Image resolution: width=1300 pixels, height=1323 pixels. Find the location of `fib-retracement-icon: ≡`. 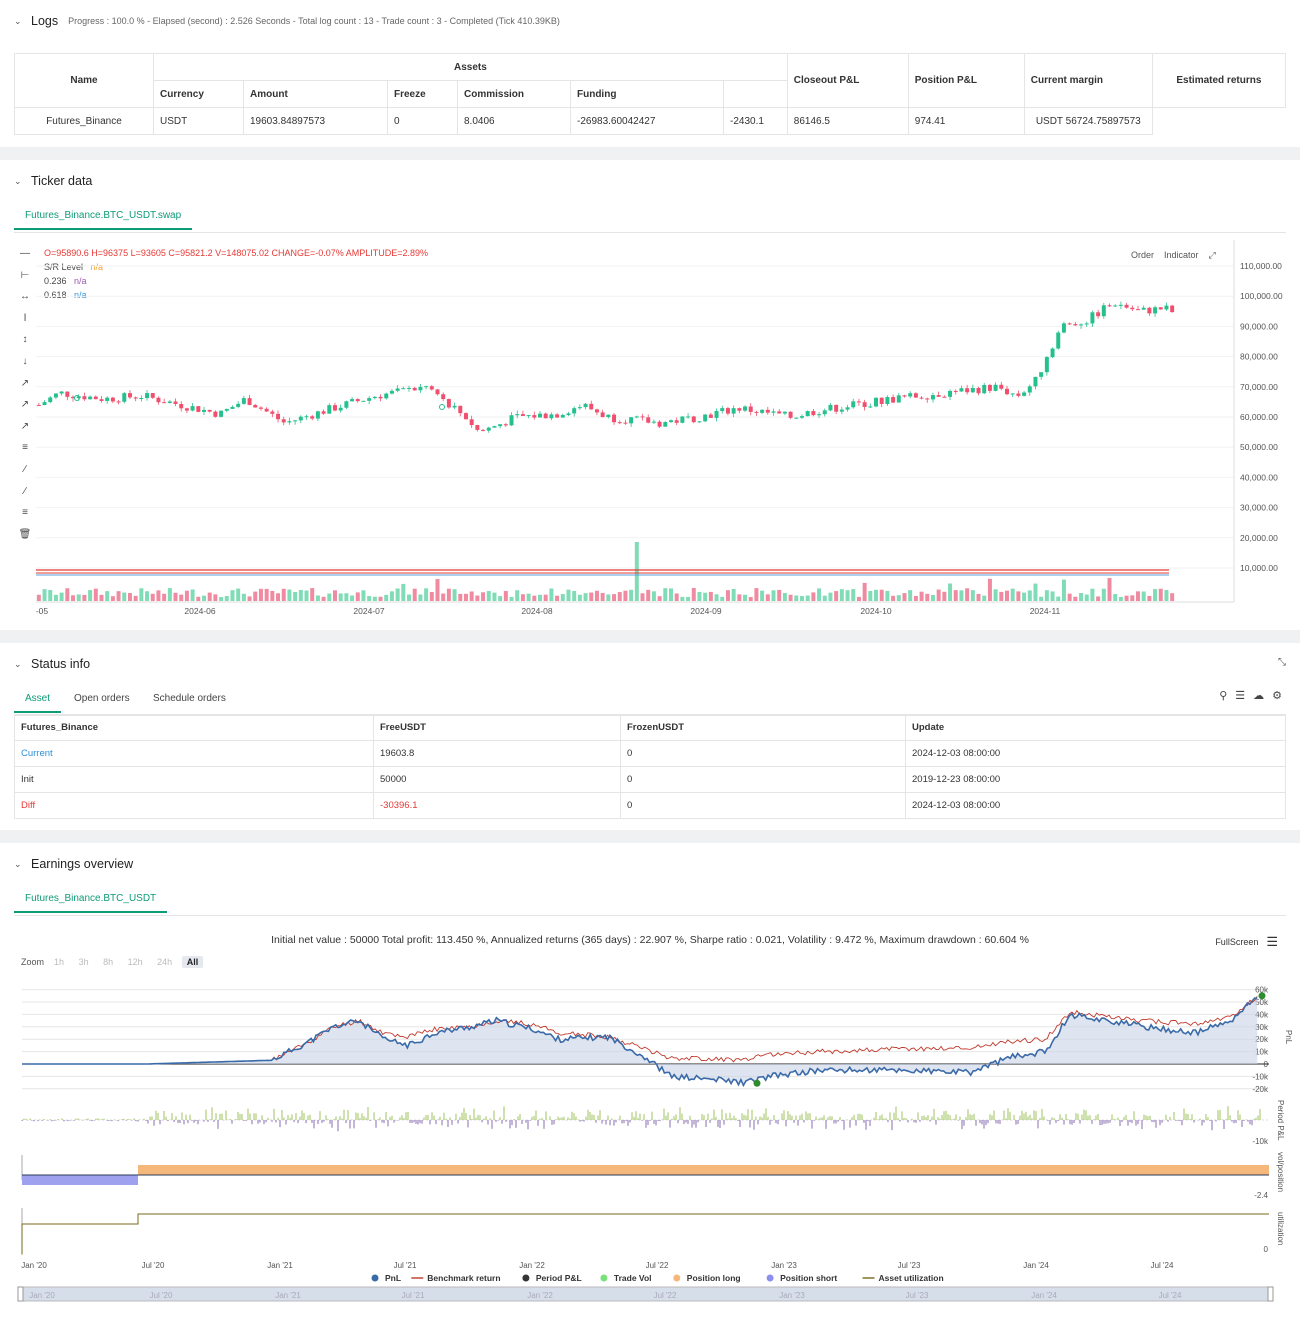

fib-retracement-icon: ≡ is located at coordinates (25, 513).